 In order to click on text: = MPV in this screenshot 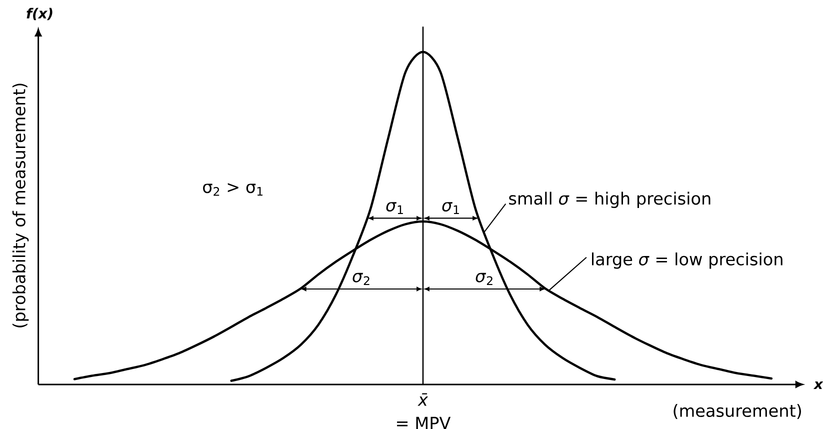, I will do `click(424, 422)`.